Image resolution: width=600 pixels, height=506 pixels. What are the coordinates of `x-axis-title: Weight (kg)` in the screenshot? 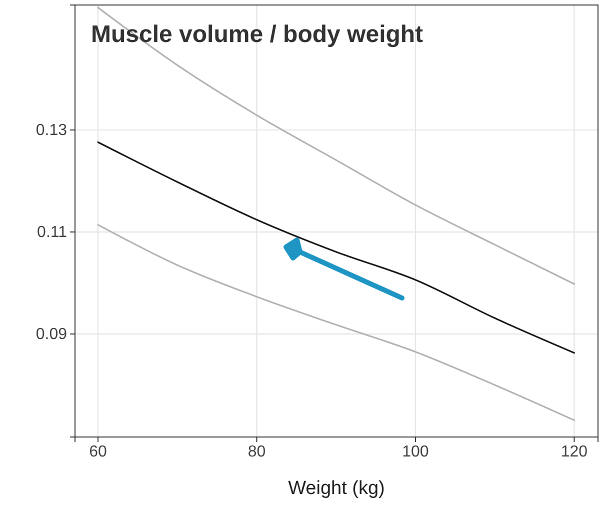 It's located at (336, 488).